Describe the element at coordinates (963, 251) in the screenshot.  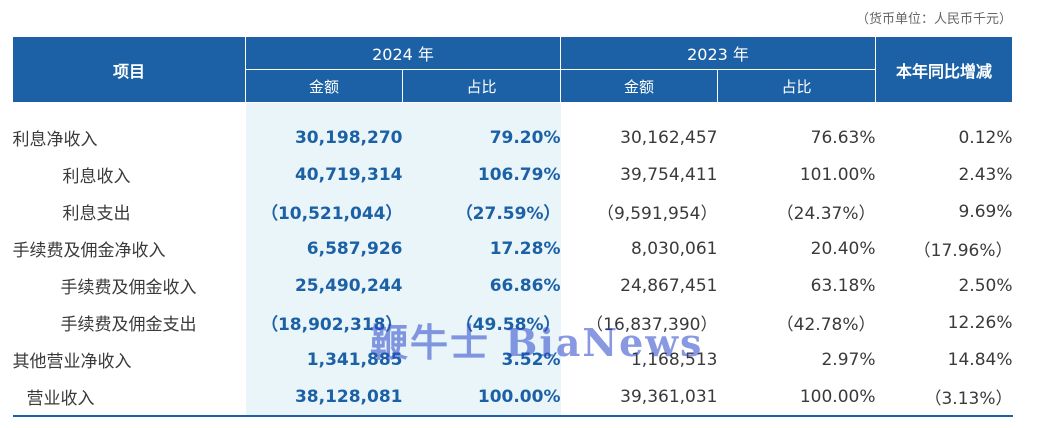
I see `yoy-change: （17.96%）` at that location.